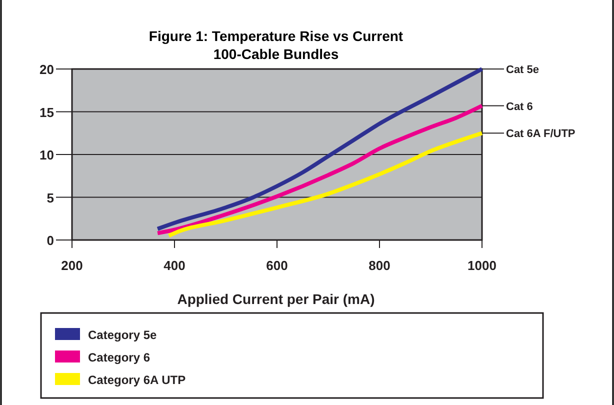 This screenshot has width=614, height=405. What do you see at coordinates (119, 357) in the screenshot?
I see `legend-label: Category 6` at bounding box center [119, 357].